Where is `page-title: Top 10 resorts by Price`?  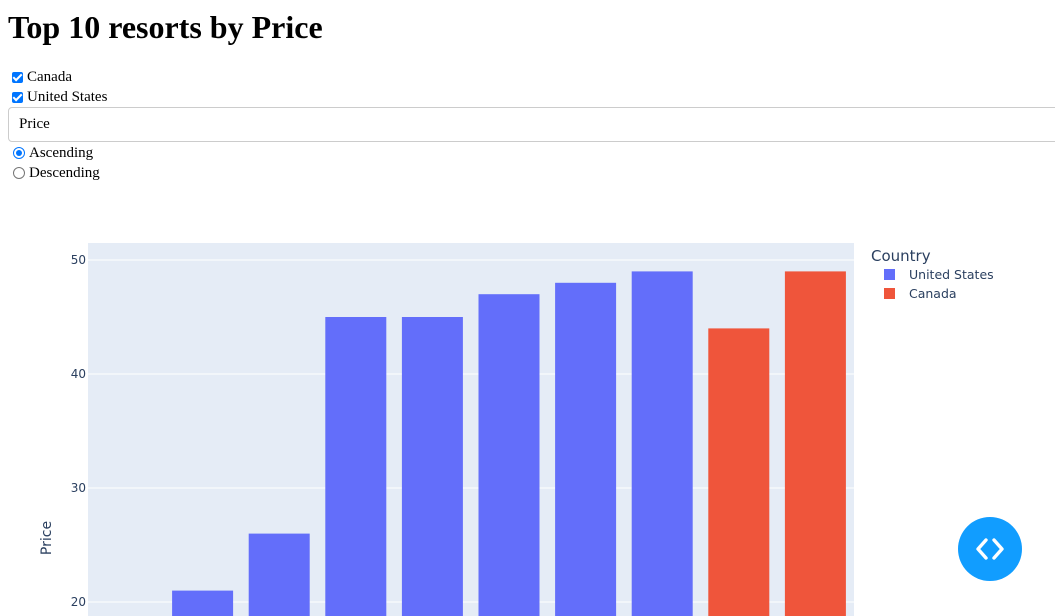 page-title: Top 10 resorts by Price is located at coordinates (165, 27).